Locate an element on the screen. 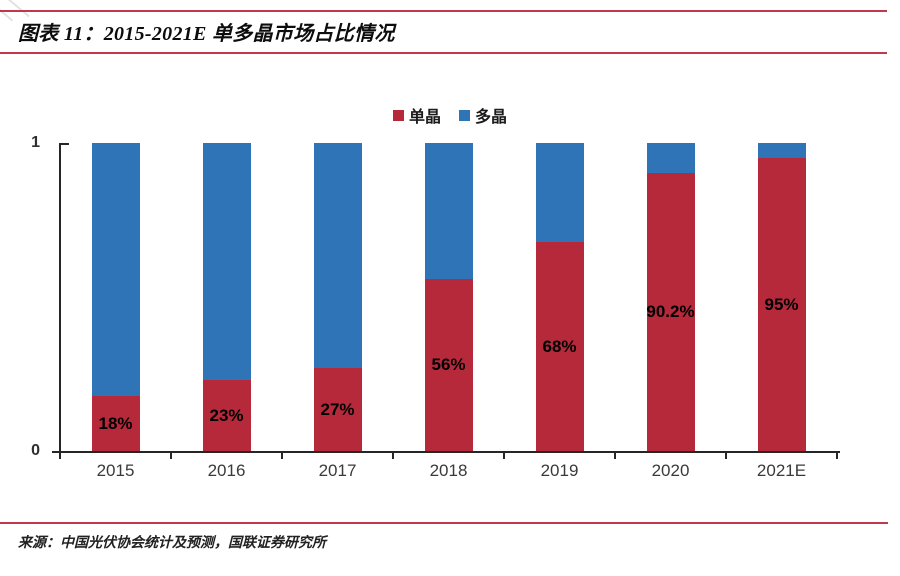 The image size is (900, 576). x-axis-category-label: 2017 is located at coordinates (337, 470).